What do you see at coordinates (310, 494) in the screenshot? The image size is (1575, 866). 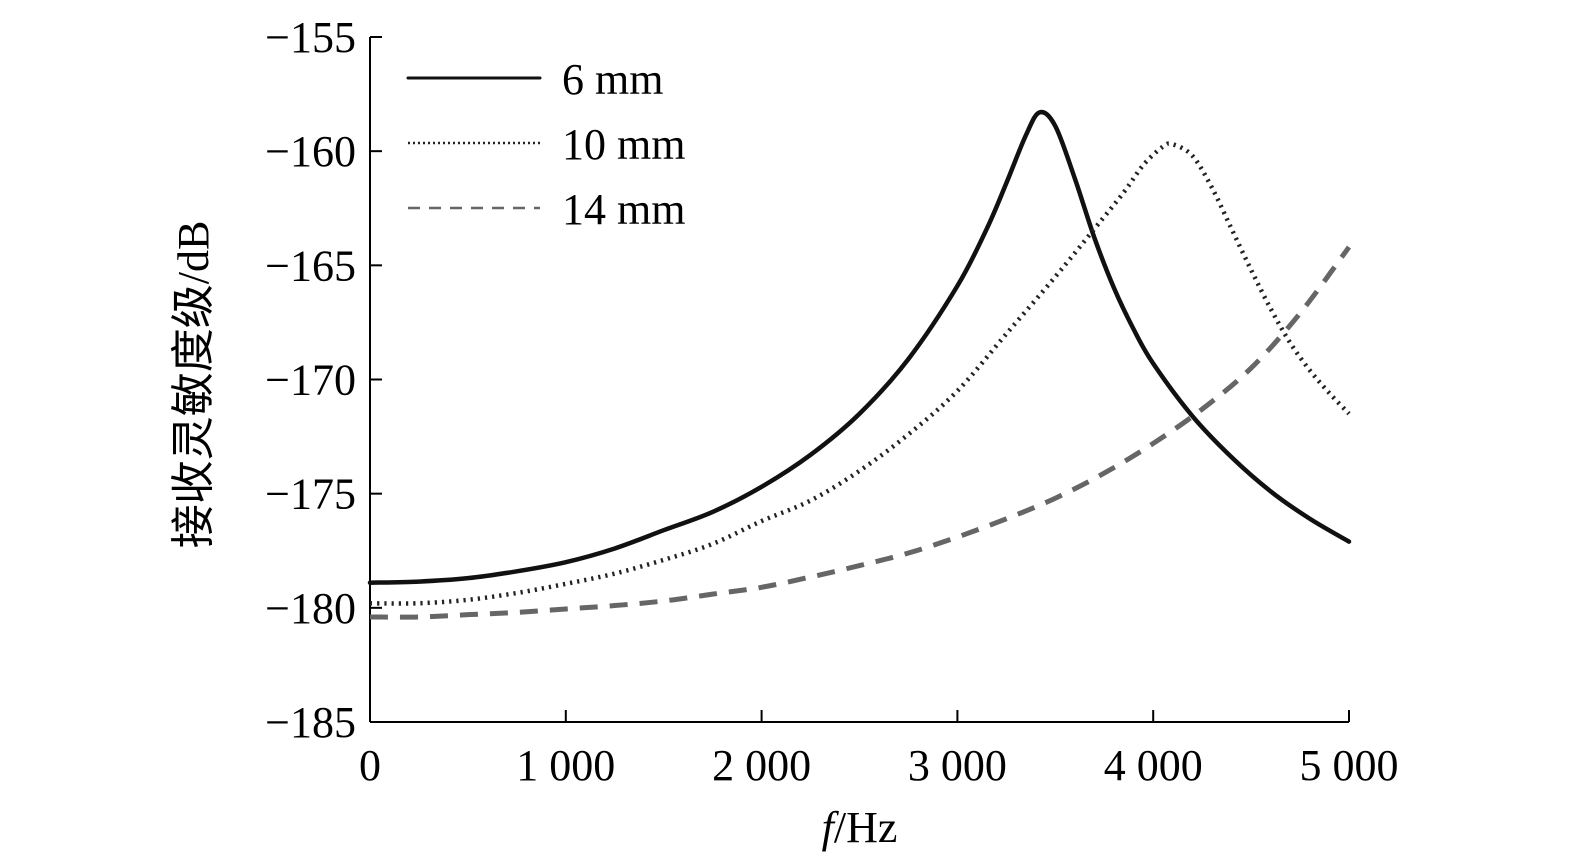 I see `y-tick-label: −175` at bounding box center [310, 494].